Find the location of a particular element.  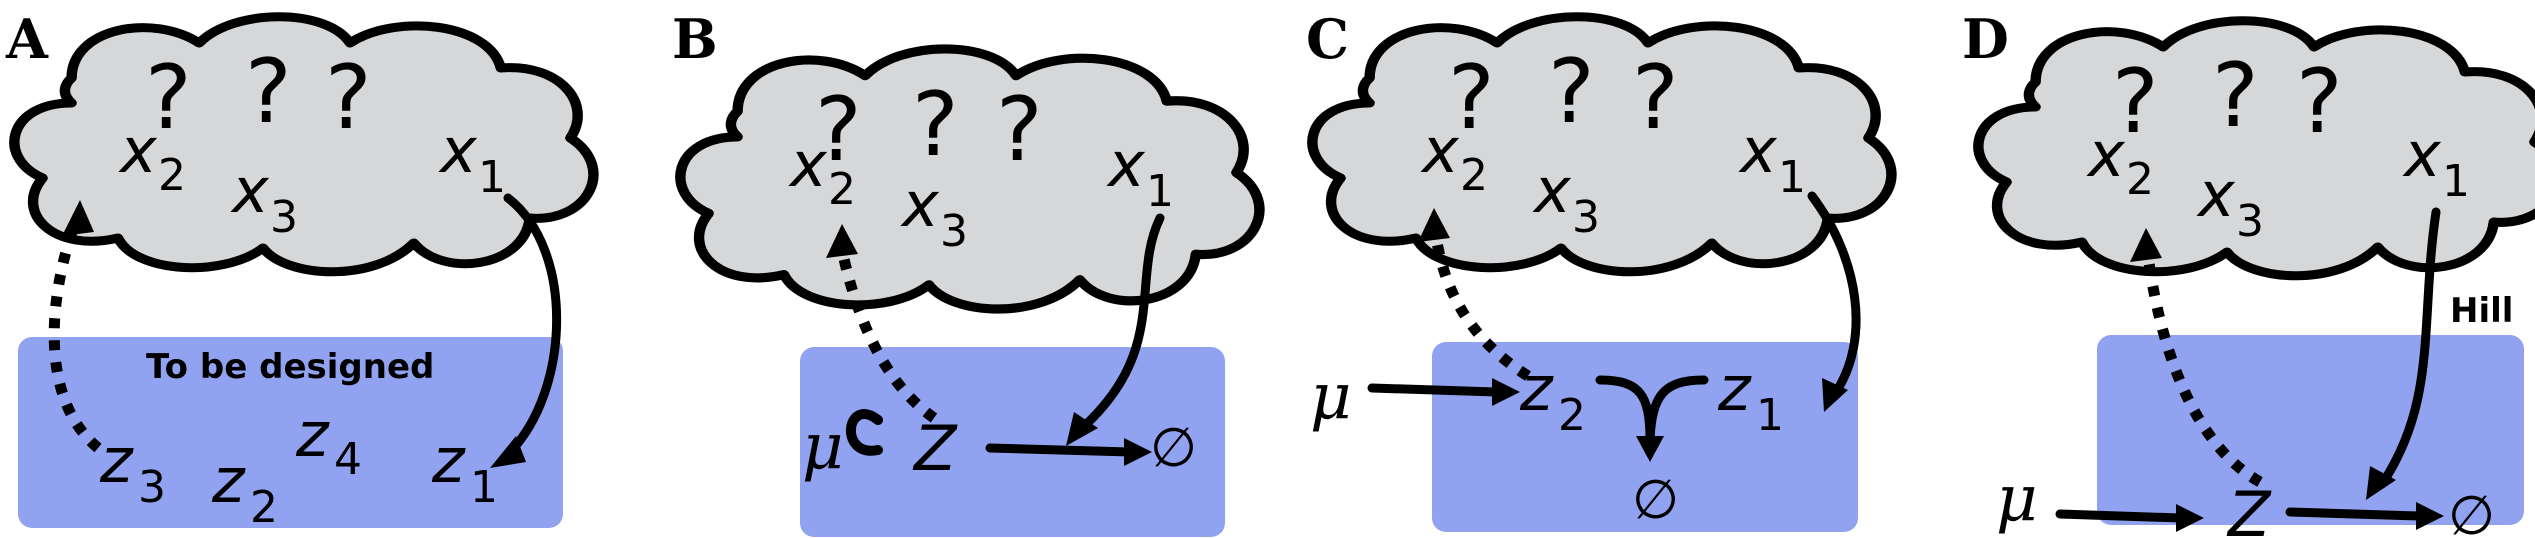

dotted-head-z2-x2 is located at coordinates (1434, 225).